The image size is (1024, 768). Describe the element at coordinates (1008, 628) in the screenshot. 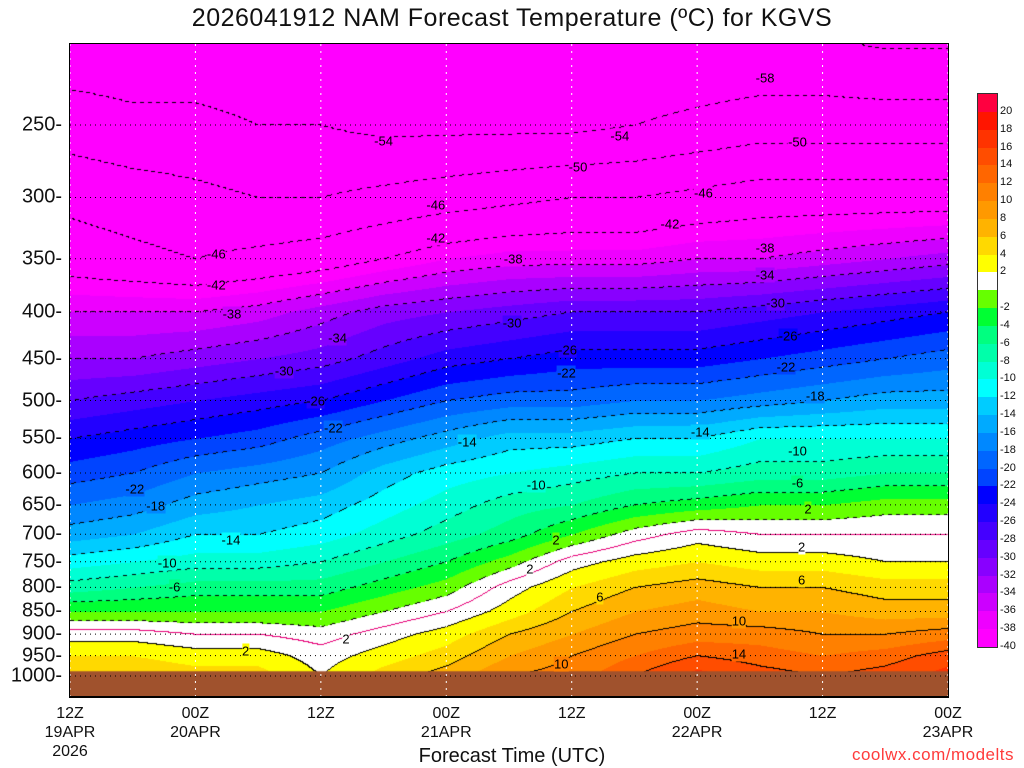

I see `colorbar-label: -38` at that location.